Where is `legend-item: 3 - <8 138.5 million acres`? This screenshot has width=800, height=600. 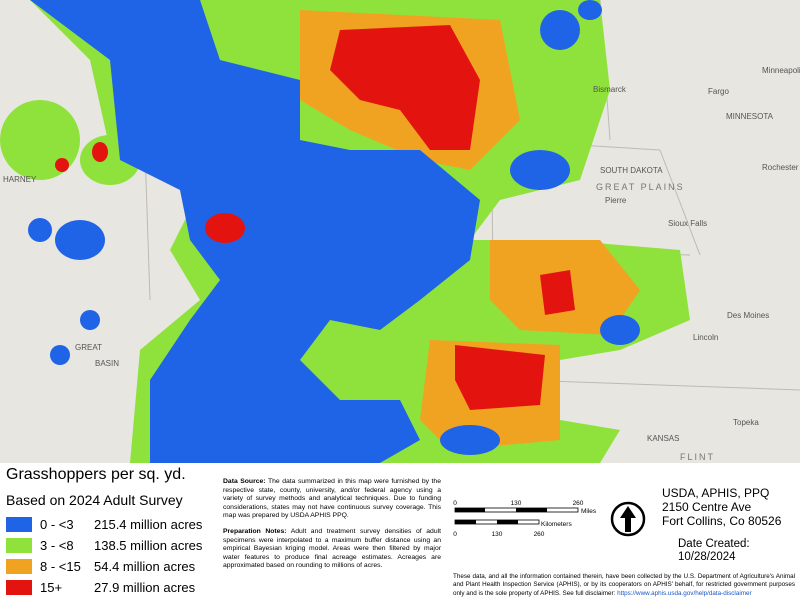 legend-item: 3 - <8 138.5 million acres is located at coordinates (113, 545).